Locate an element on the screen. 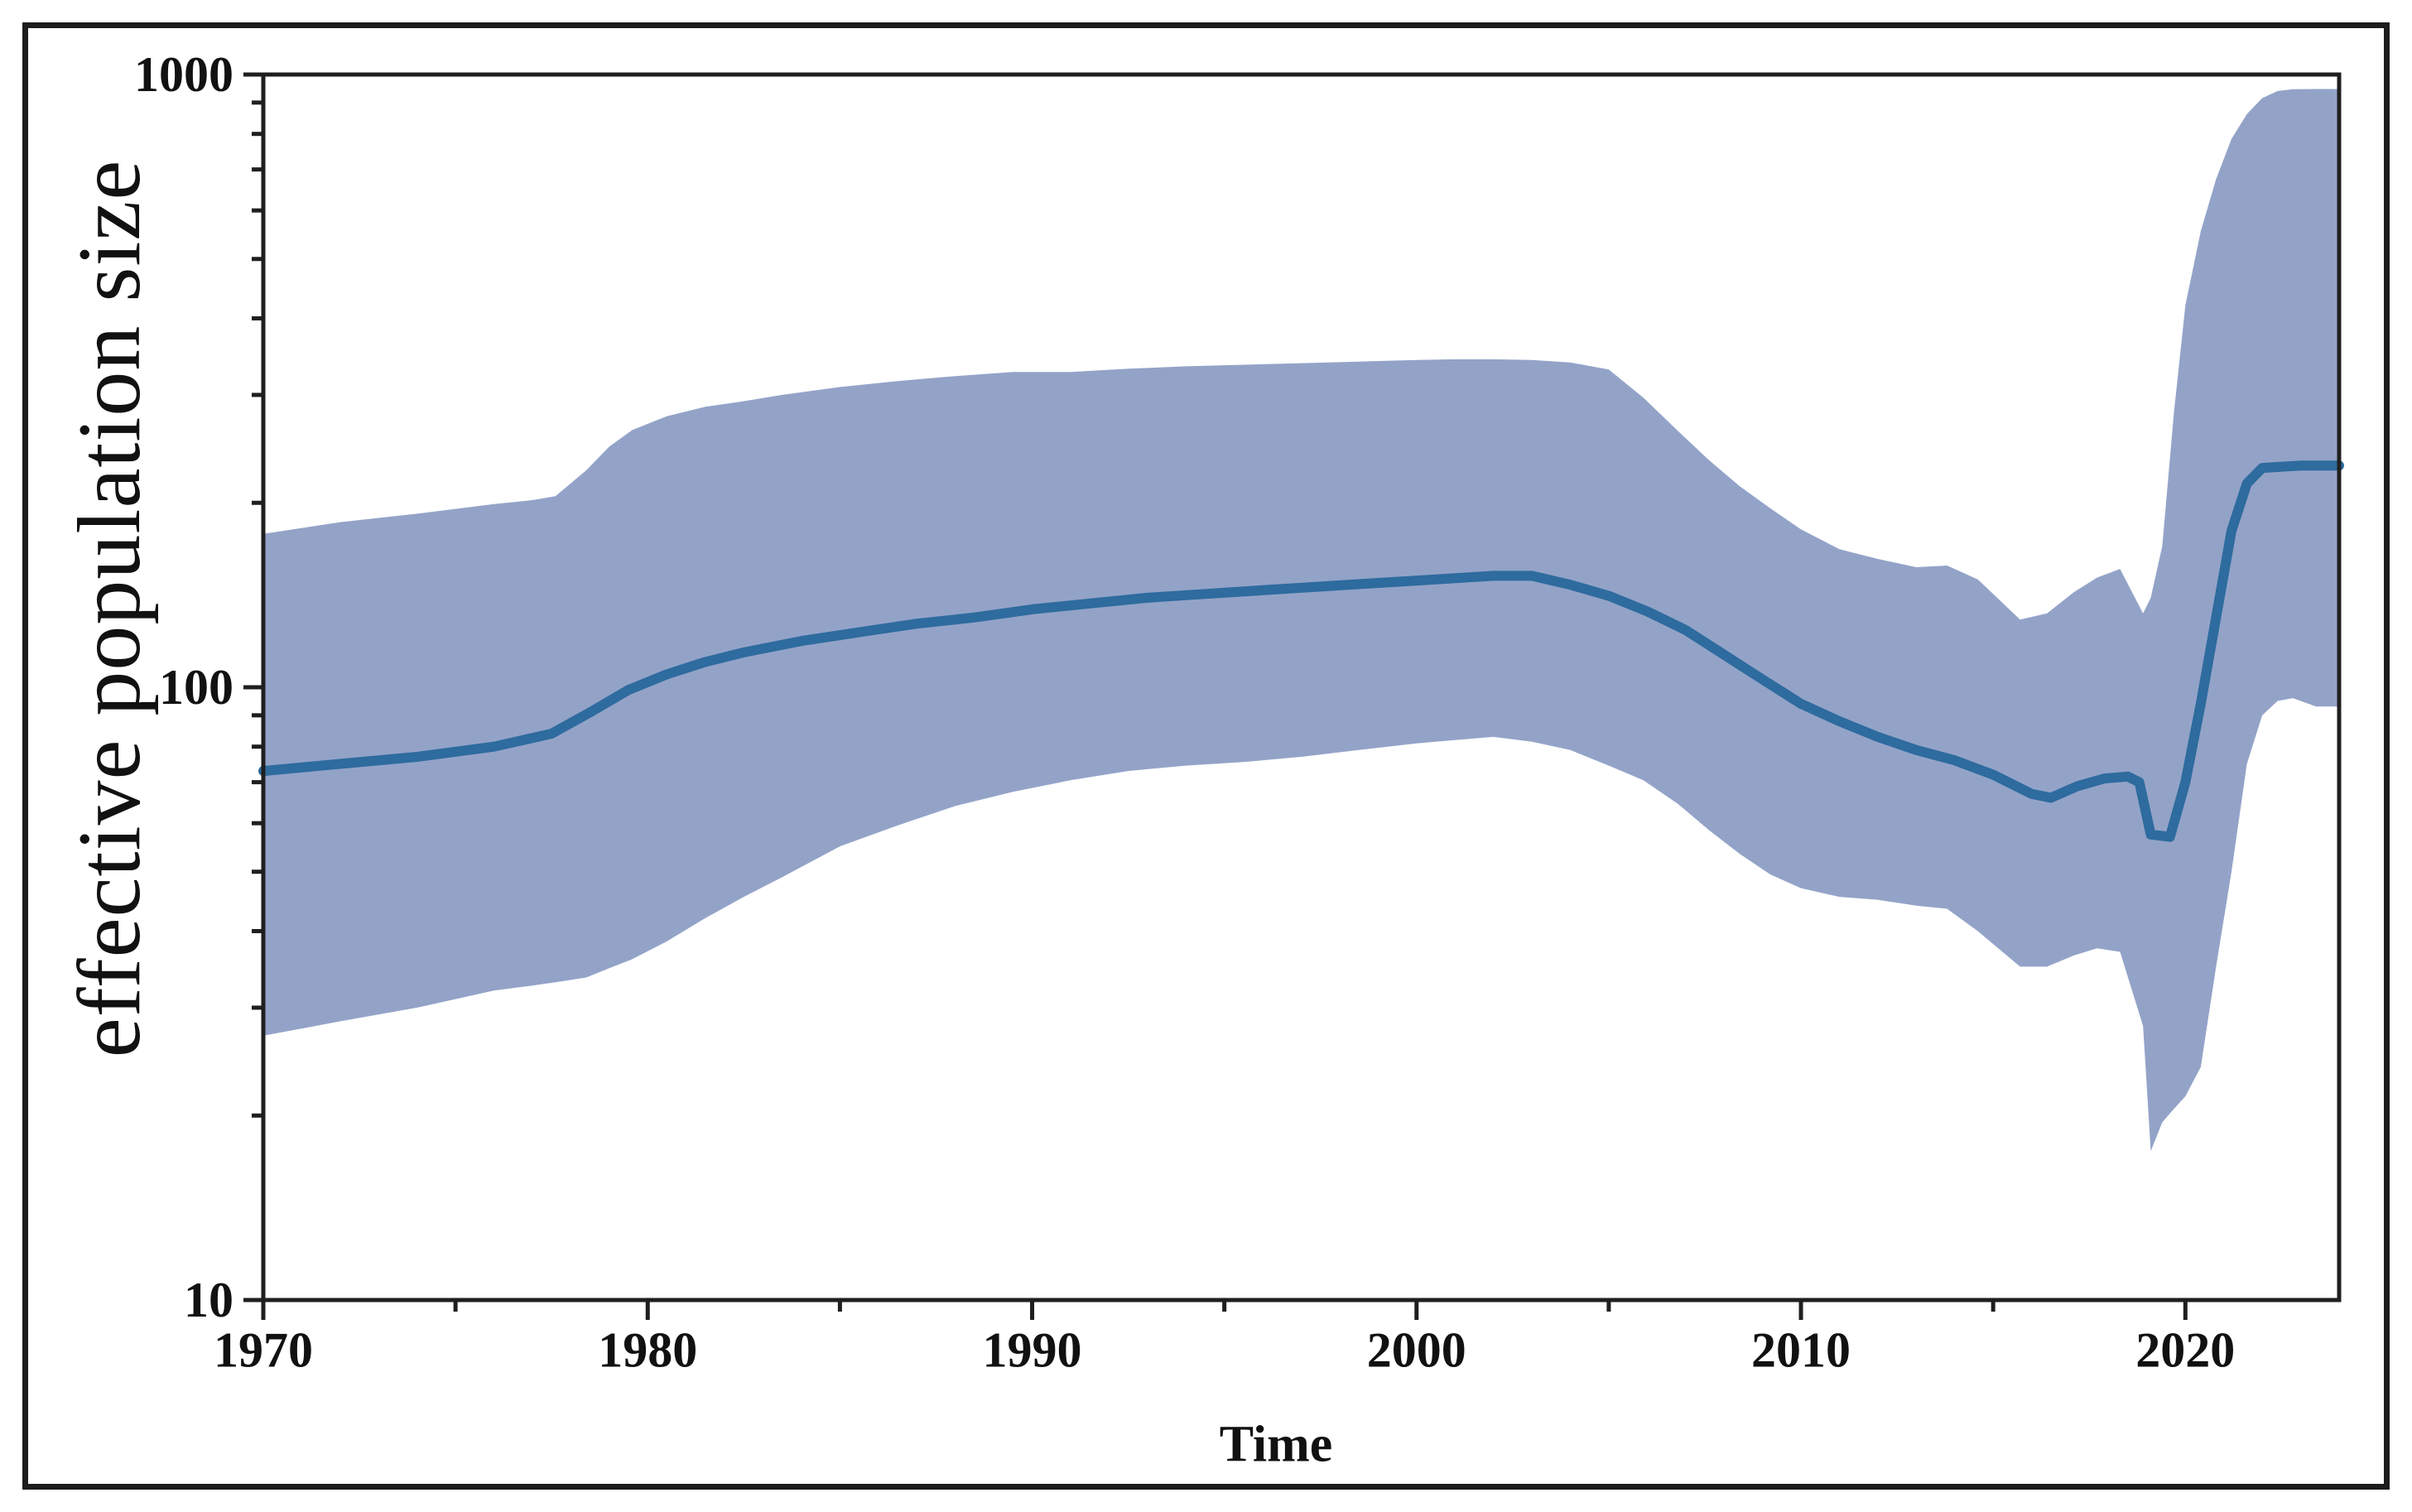  x-tick-label: 1990 is located at coordinates (1032, 1349).